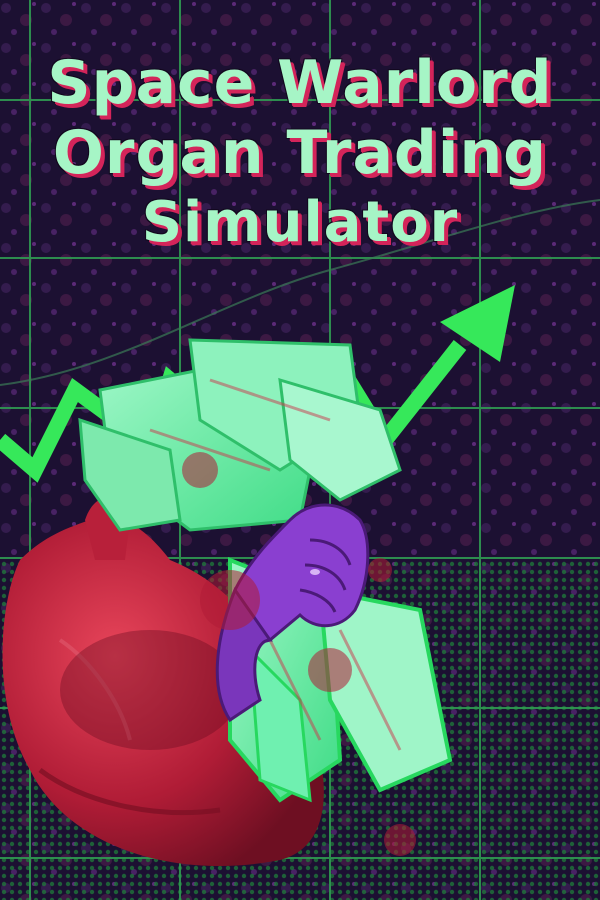 This screenshot has width=600, height=900. I want to click on title-line-3: Simulator, so click(300, 222).